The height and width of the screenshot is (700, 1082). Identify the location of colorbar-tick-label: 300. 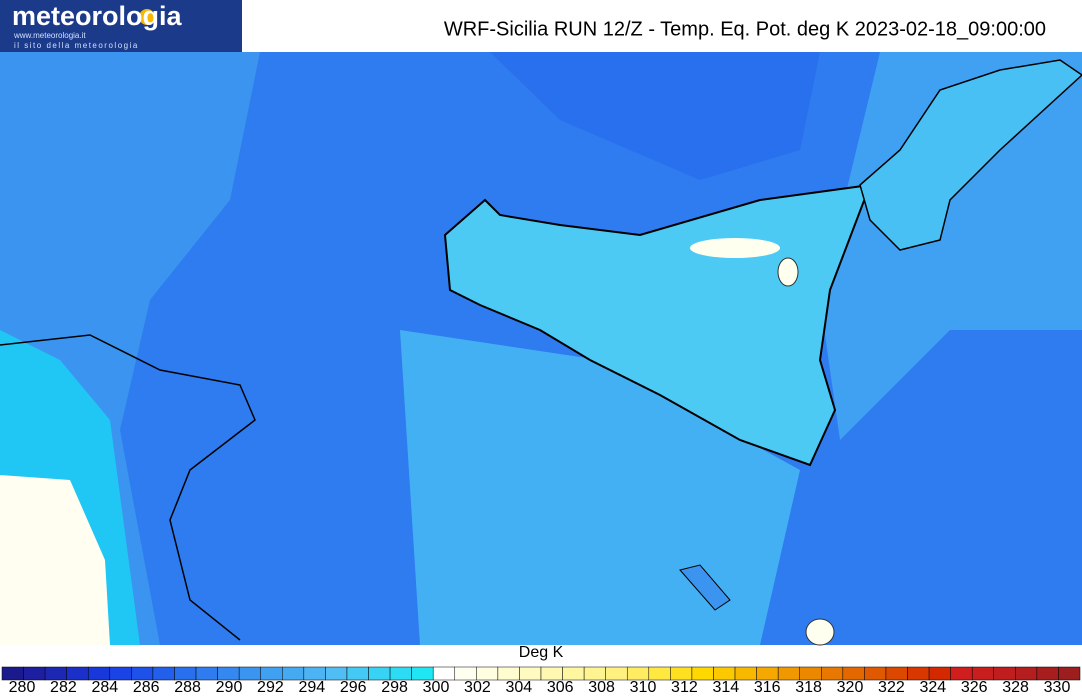
(436, 687).